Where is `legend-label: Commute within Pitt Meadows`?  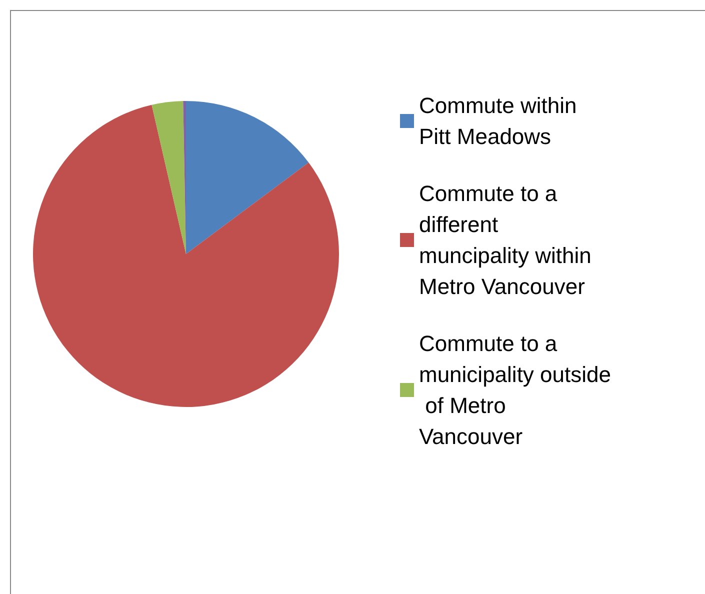
legend-label: Commute within Pitt Meadows is located at coordinates (501, 121).